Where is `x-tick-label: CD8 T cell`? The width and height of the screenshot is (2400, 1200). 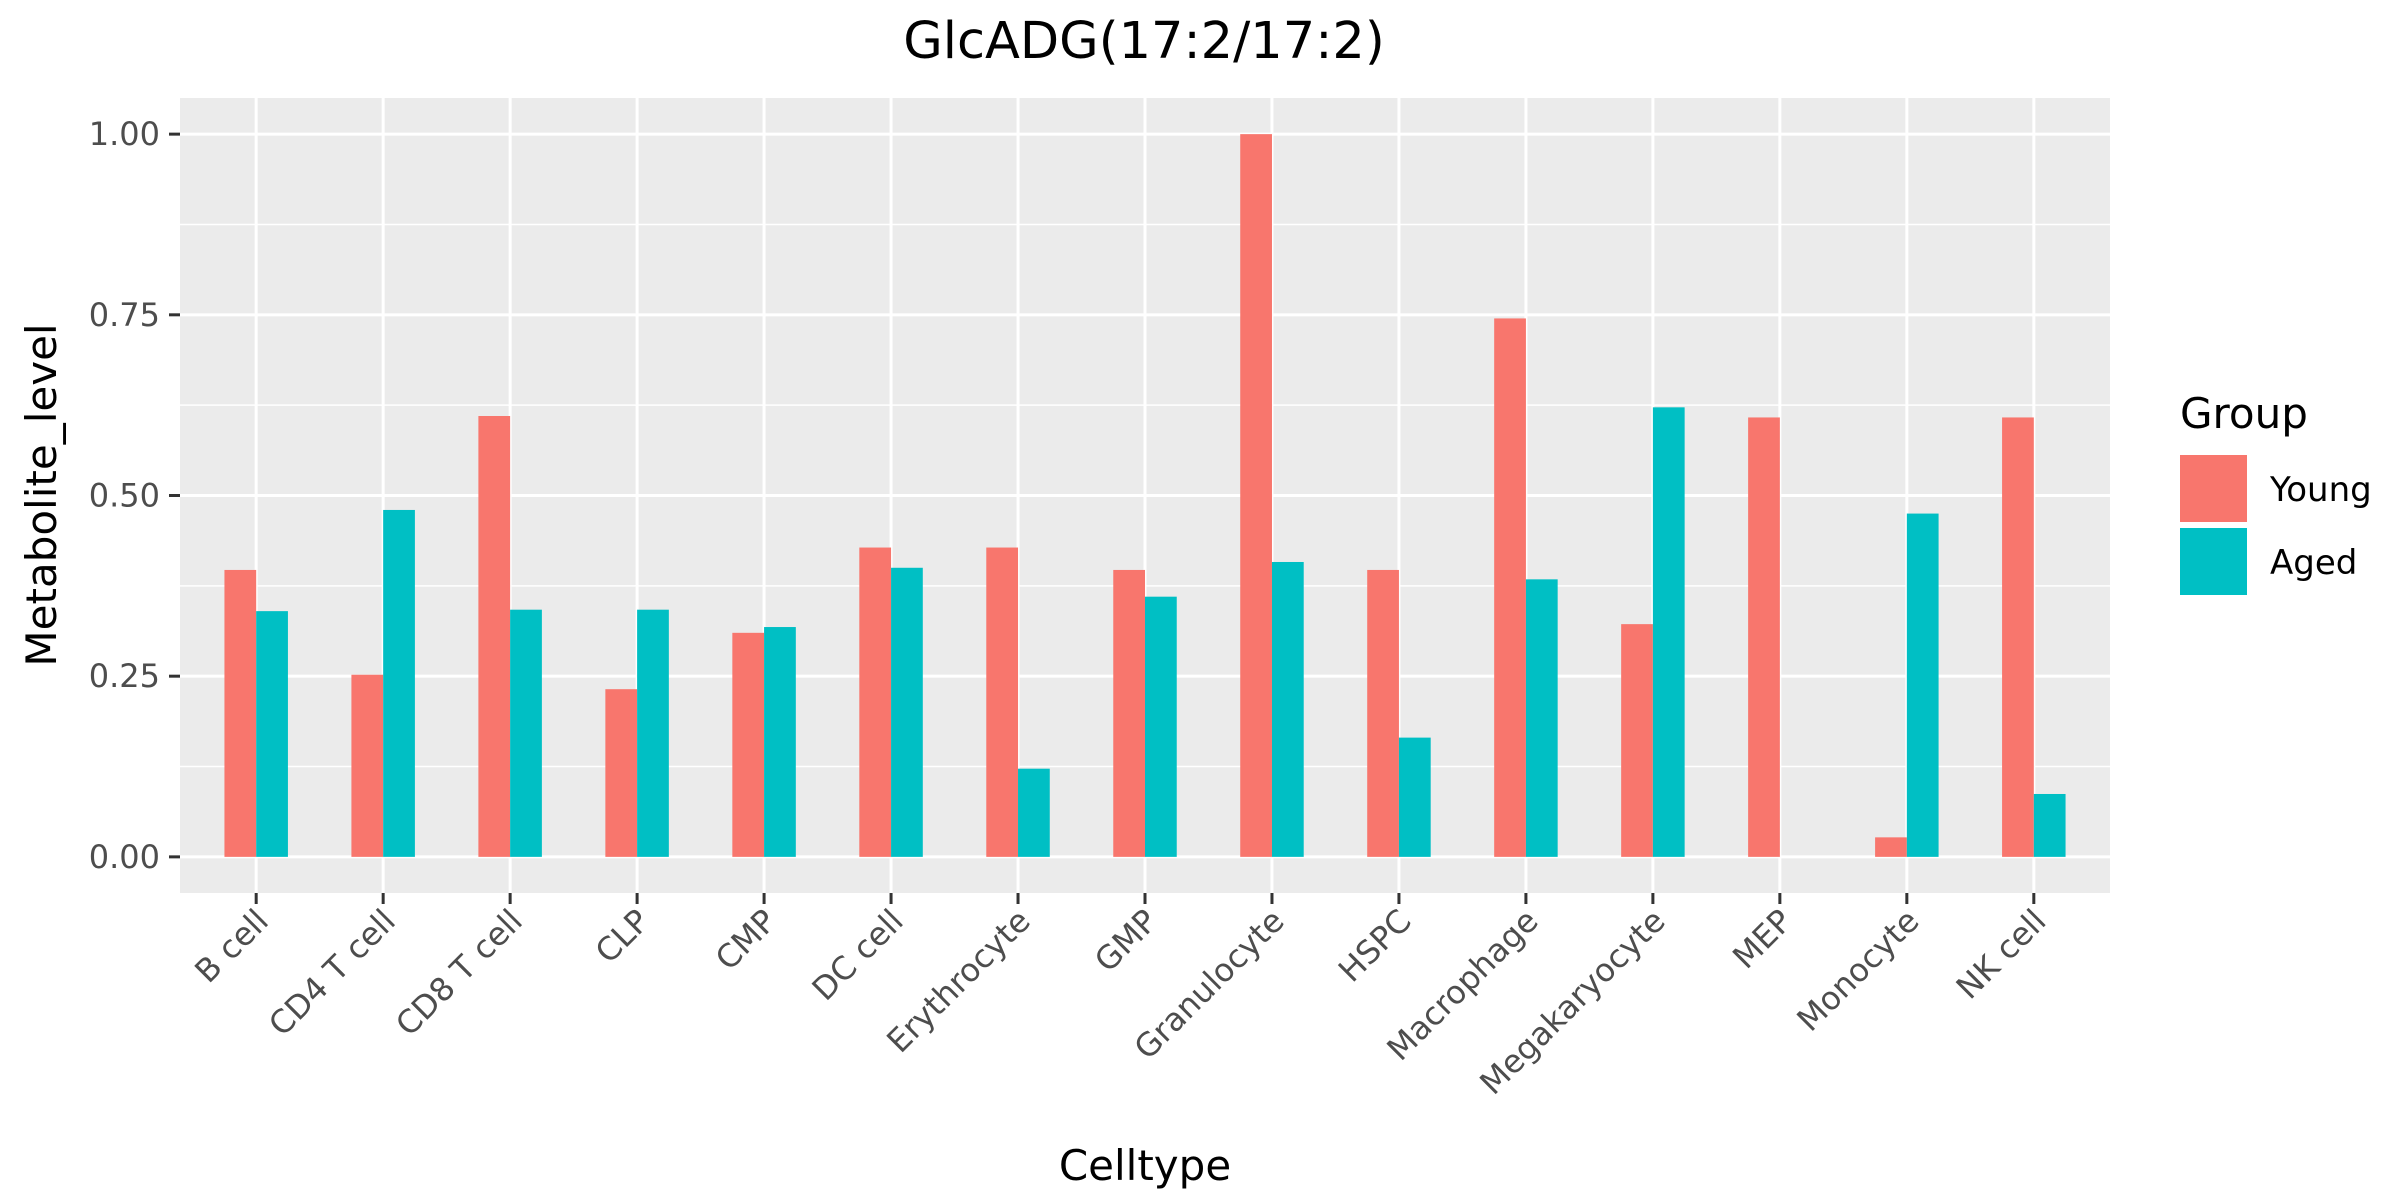
x-tick-label: CD8 T cell is located at coordinates (459, 973).